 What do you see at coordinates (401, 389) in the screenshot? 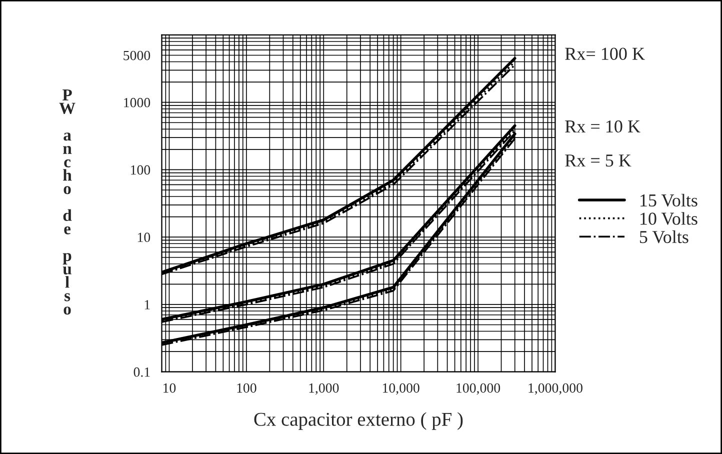
I see `x-tick-label: 10,000` at bounding box center [401, 389].